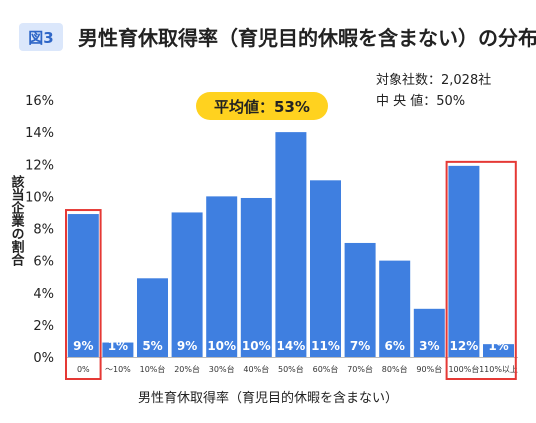  I want to click on bar-value-label: 6%, so click(395, 346).